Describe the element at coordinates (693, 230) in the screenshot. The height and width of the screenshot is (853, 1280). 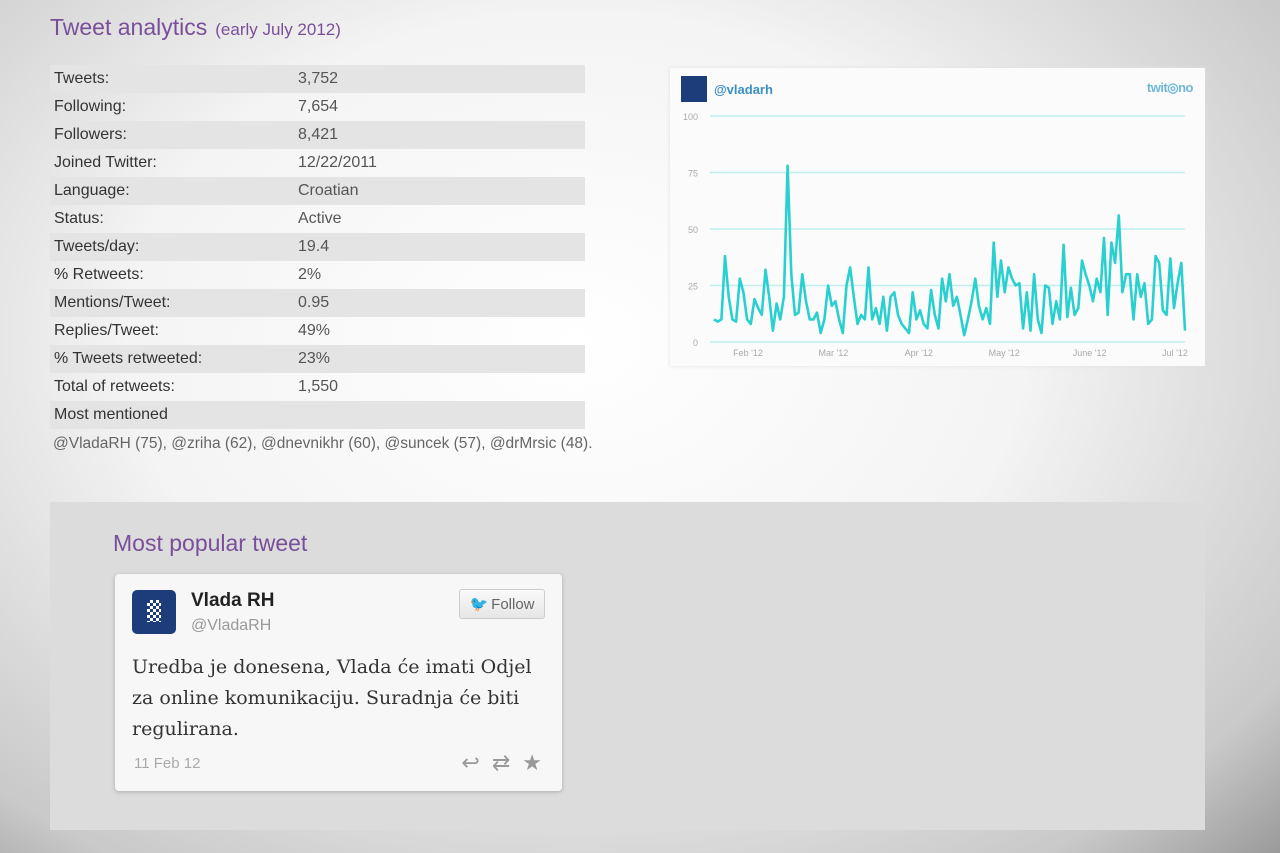
I see `y-tick-label: 50` at that location.